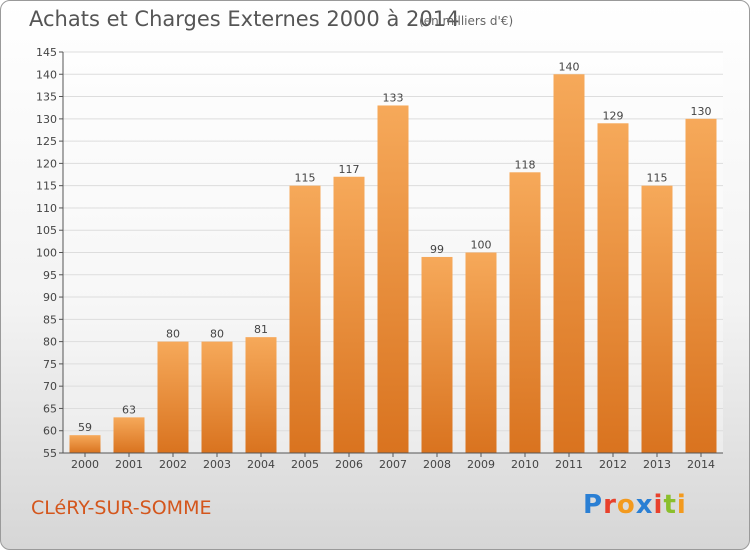 The height and width of the screenshot is (550, 750). What do you see at coordinates (261, 329) in the screenshot?
I see `data-label: 81` at bounding box center [261, 329].